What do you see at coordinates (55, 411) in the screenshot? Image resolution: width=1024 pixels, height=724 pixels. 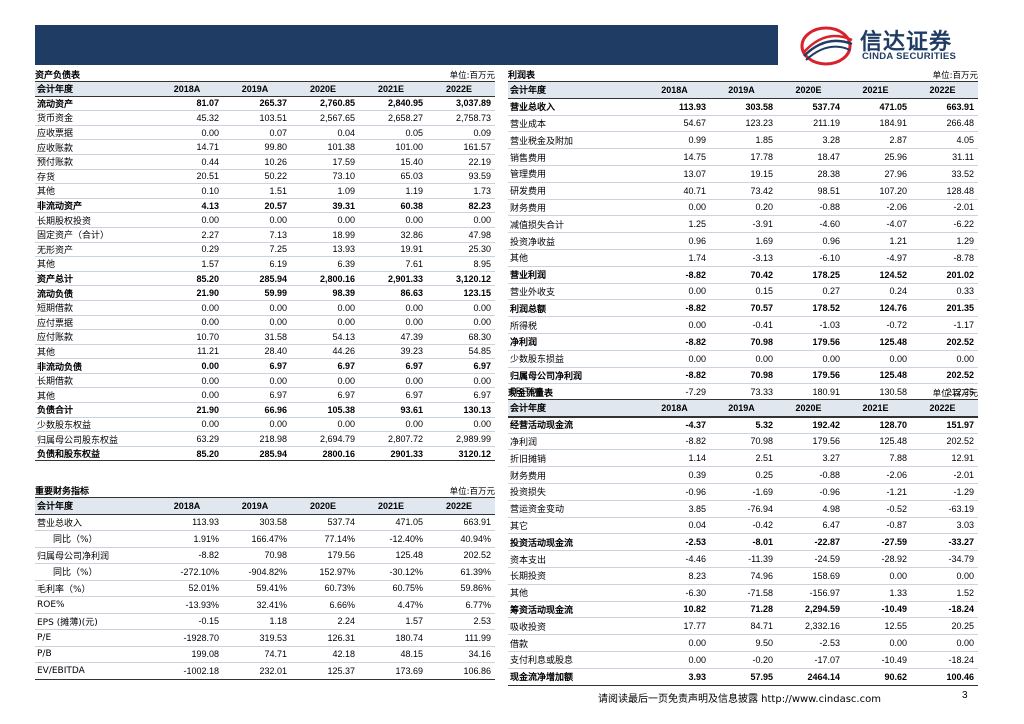 I see `row-label: 负债合计` at bounding box center [55, 411].